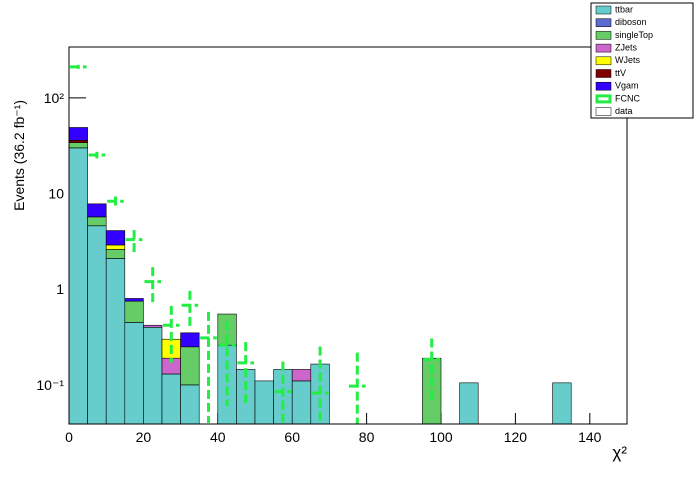 The image size is (696, 477). Describe the element at coordinates (367, 437) in the screenshot. I see `x-tick-label: 80` at that location.